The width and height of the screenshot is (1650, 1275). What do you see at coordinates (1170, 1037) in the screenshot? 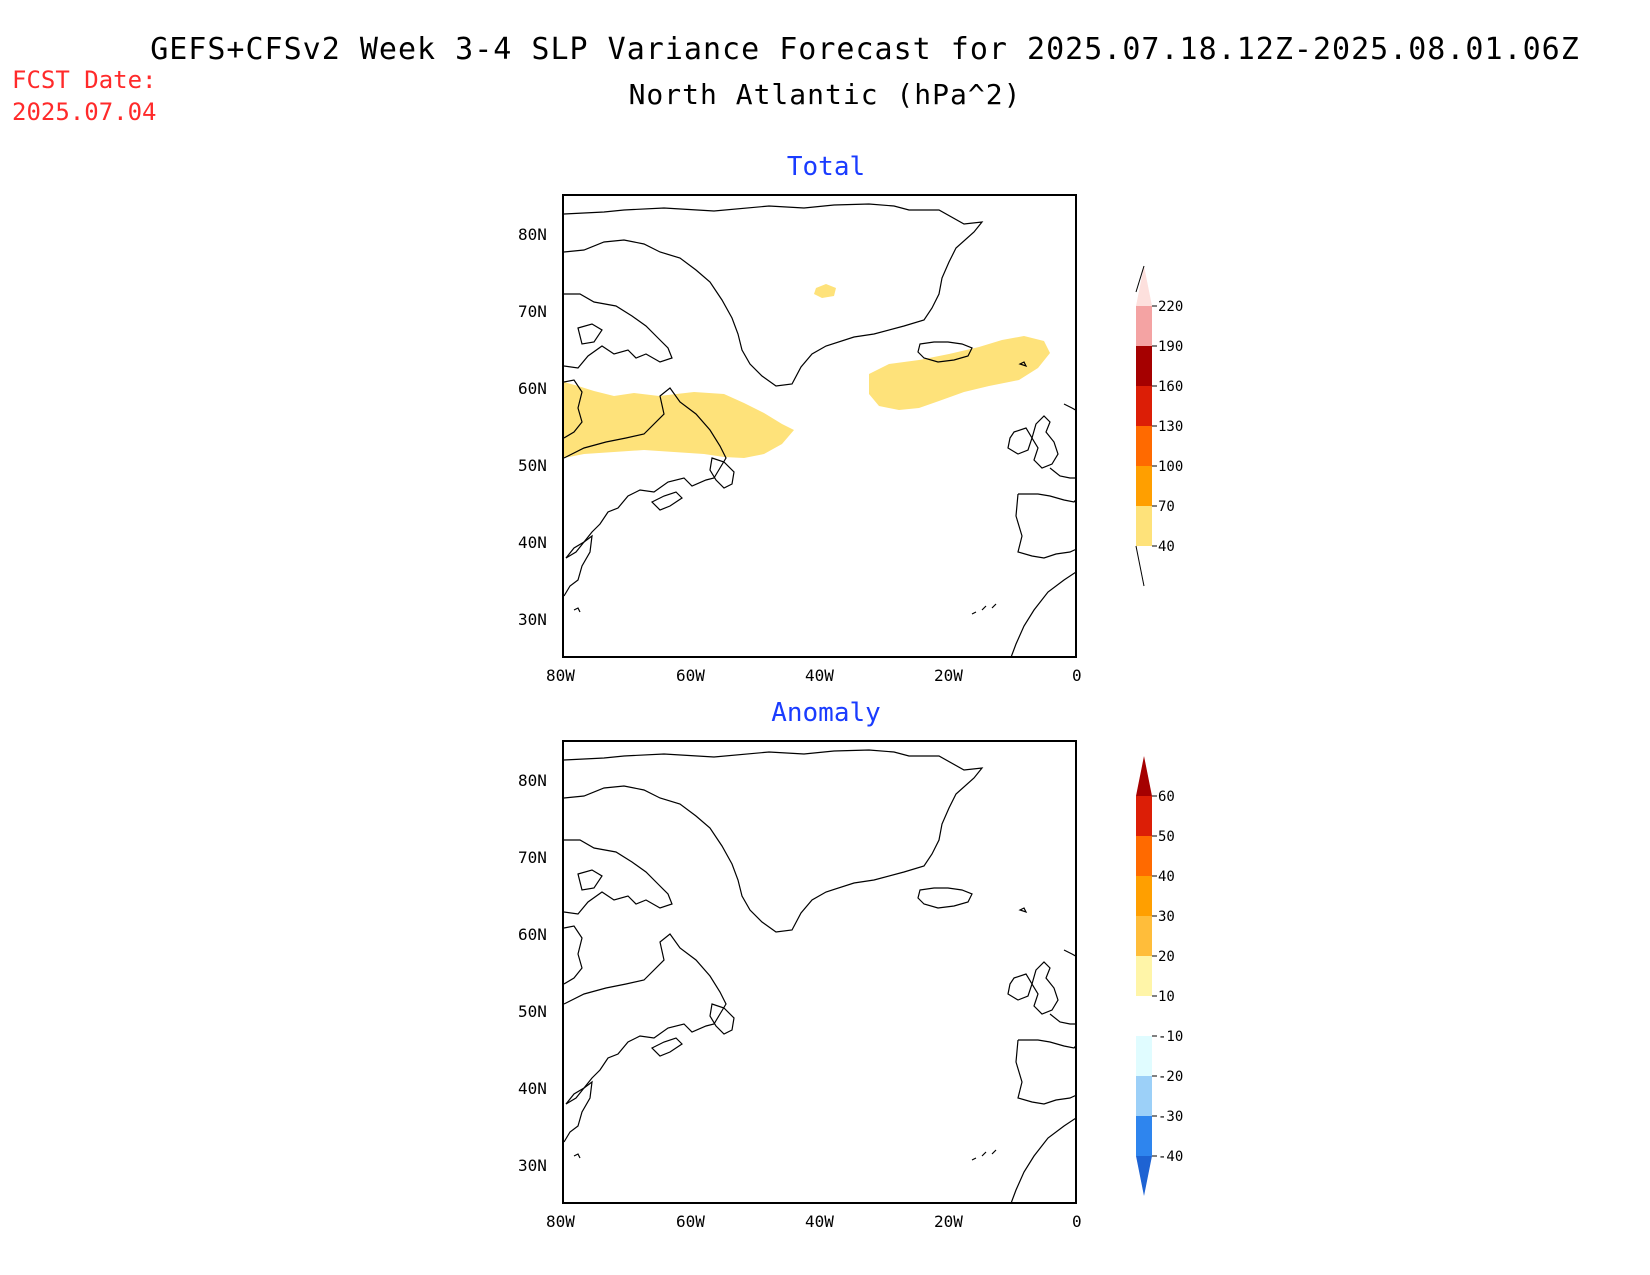
I see `colorbar-level: -10` at bounding box center [1170, 1037].